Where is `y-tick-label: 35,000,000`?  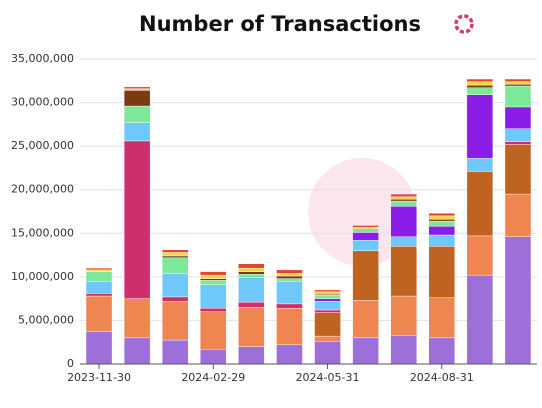 y-tick-label: 35,000,000 is located at coordinates (42, 58).